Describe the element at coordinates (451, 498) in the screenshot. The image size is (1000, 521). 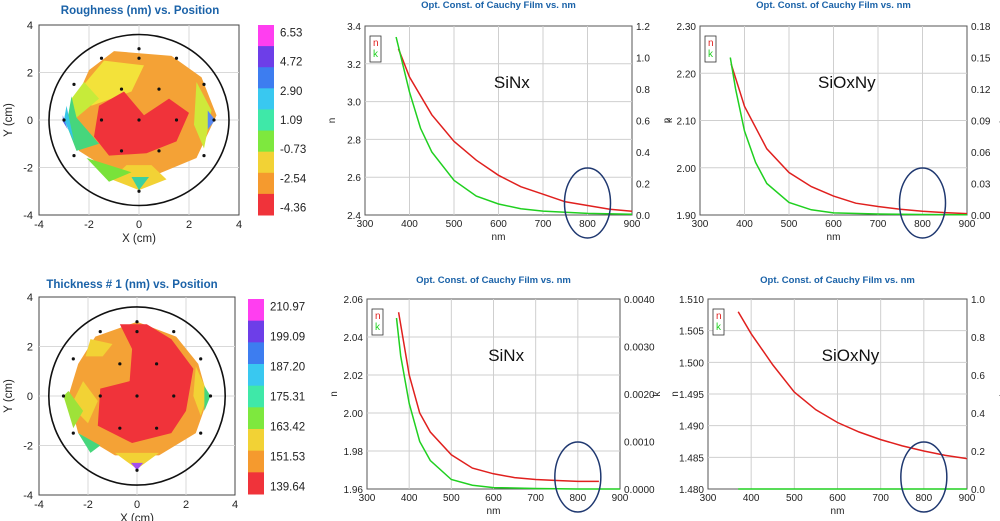
I see `x-tick-label: 500` at that location.